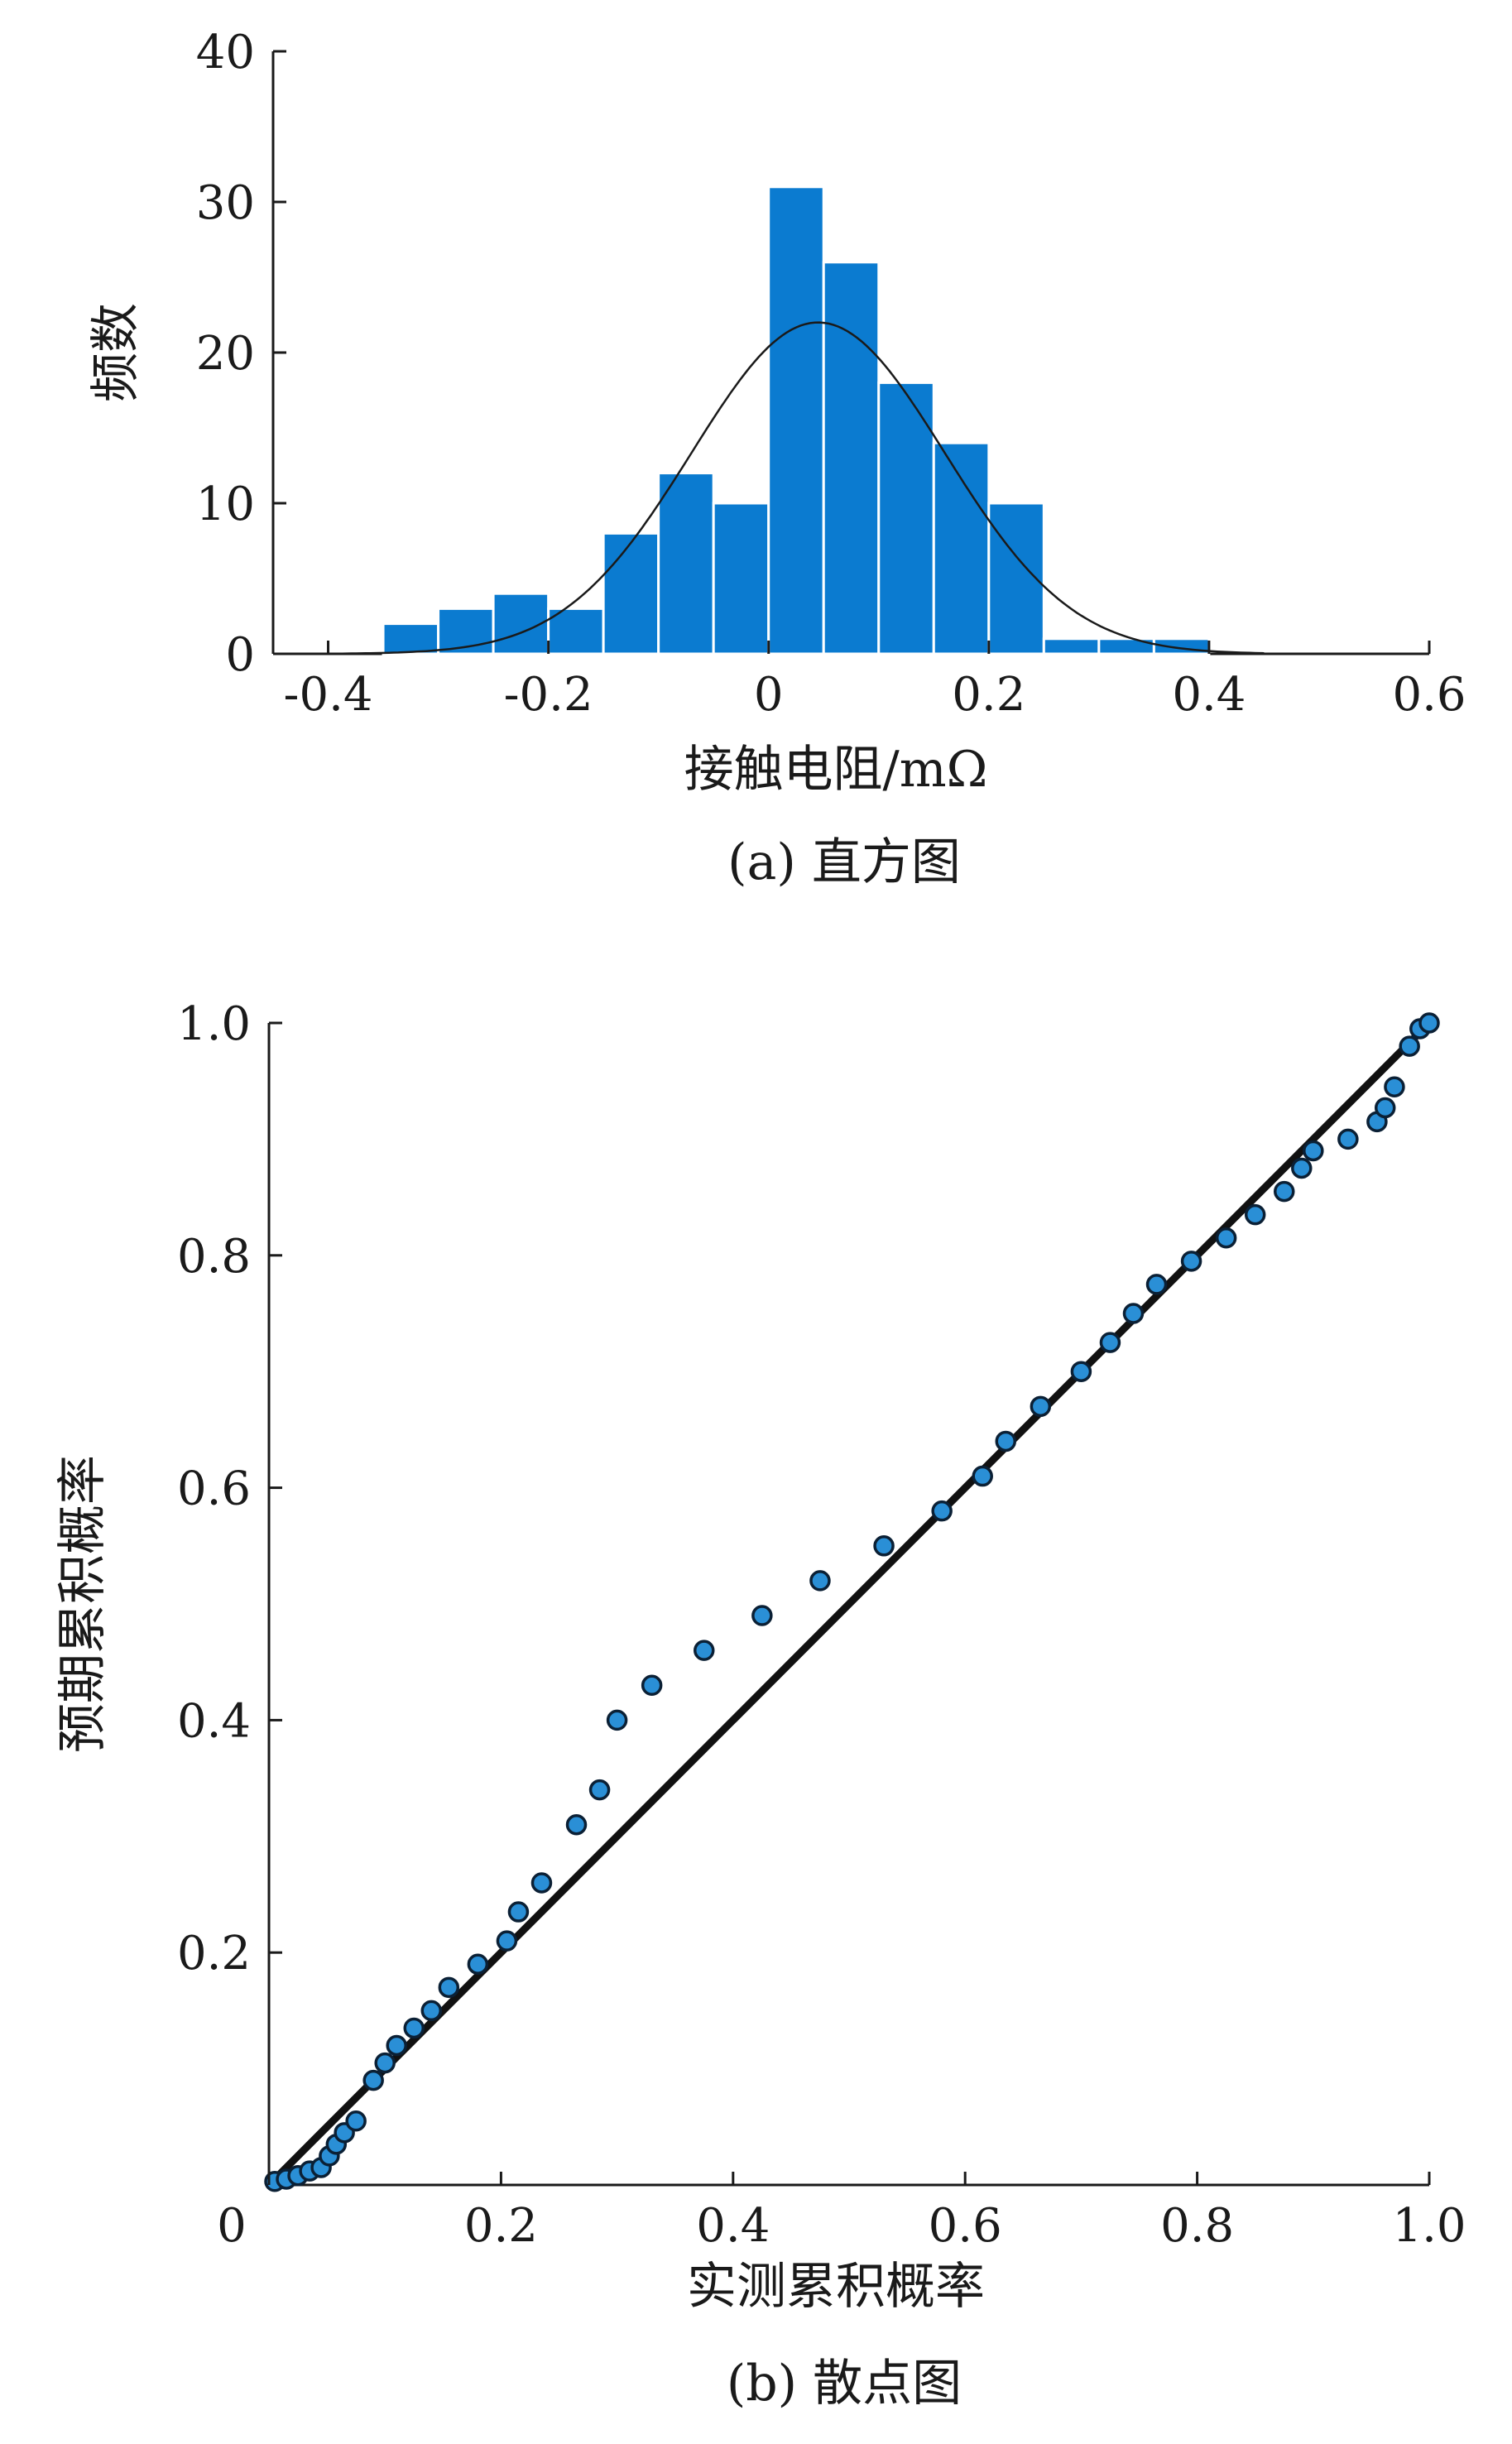 The height and width of the screenshot is (2444, 1512). What do you see at coordinates (1209, 695) in the screenshot?
I see `histogram-x-tick-label: 0.4` at bounding box center [1209, 695].